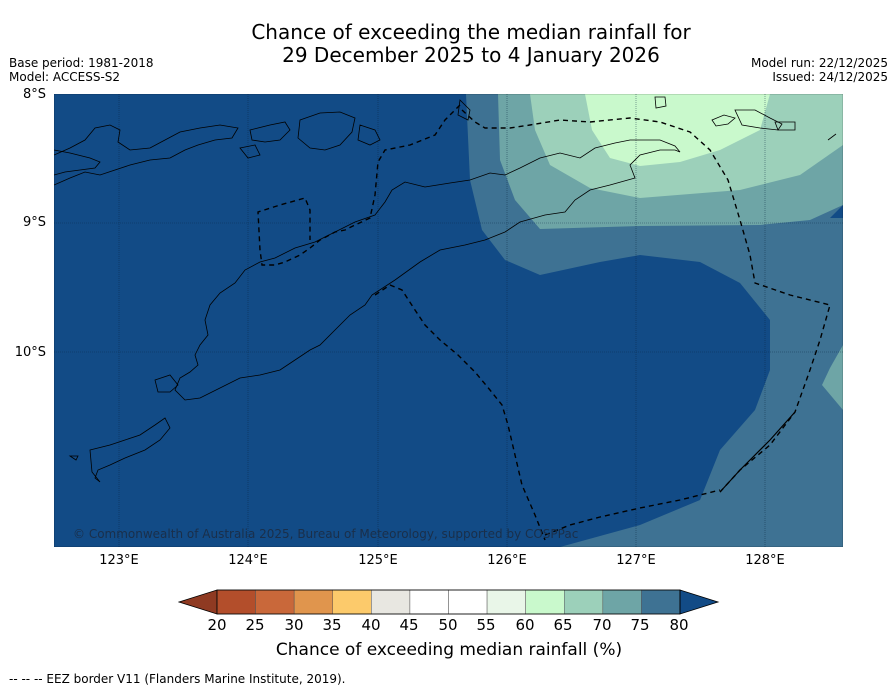  I want to click on colorbar-tick: 30, so click(294, 625).